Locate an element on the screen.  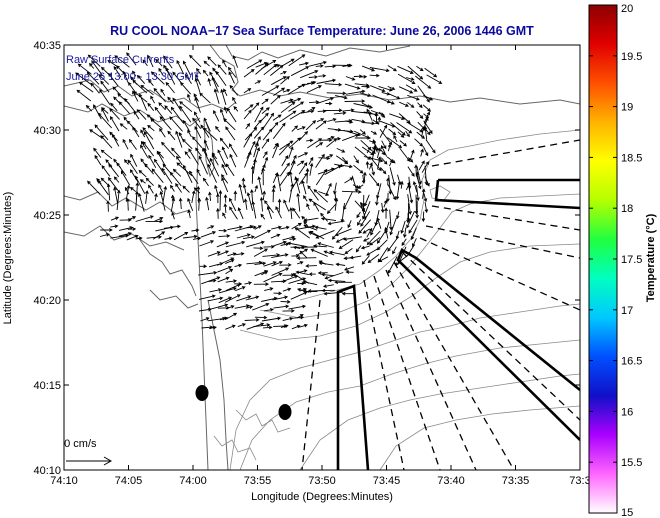
colorbar-tick-label: 17.5 is located at coordinates (631, 260).